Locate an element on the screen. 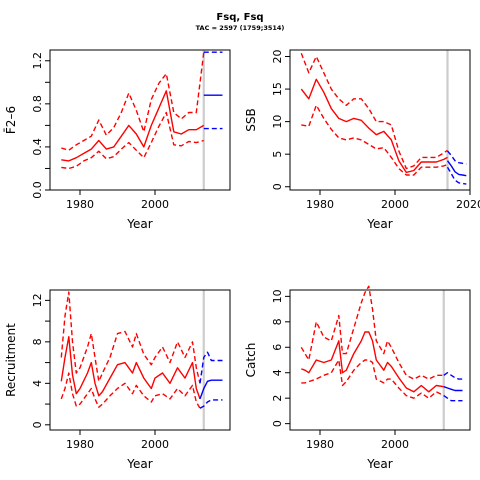 The height and width of the screenshot is (480, 480). ssb-y-tick-label: 0 is located at coordinates (277, 186).